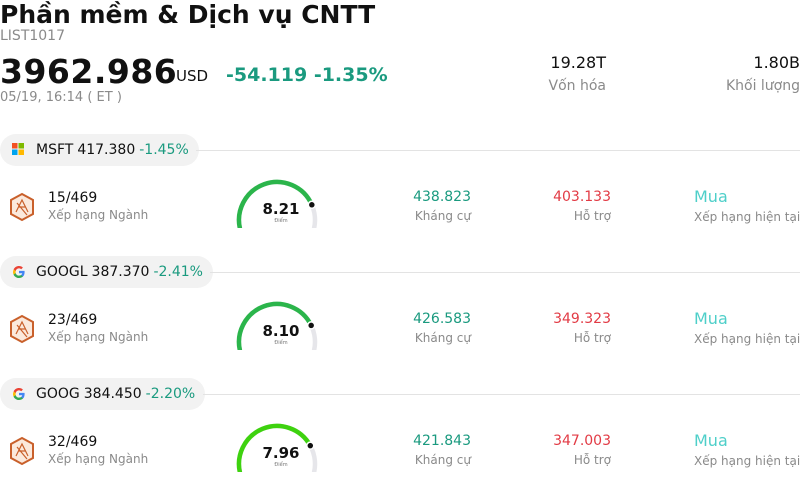 Image resolution: width=800 pixels, height=488 pixels. I want to click on industry-rank: 23/469, so click(73, 320).